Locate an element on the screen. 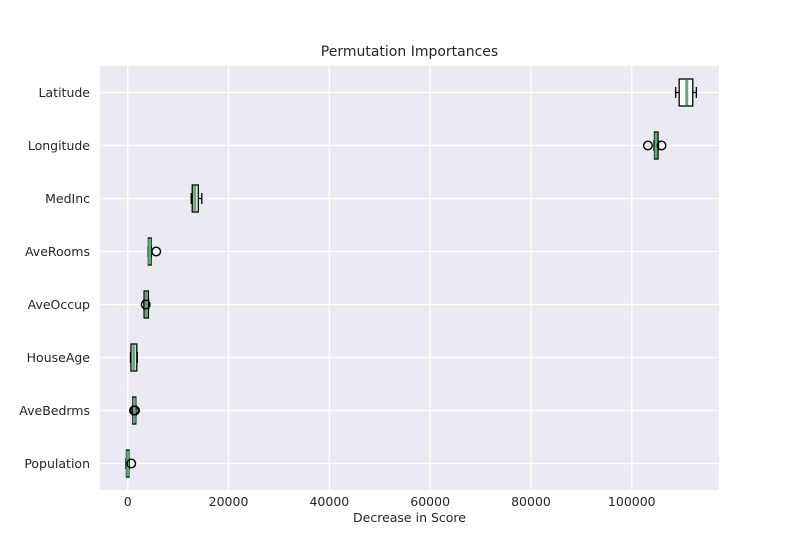 The image size is (800, 550). chart-title: Permutation Importances is located at coordinates (409, 52).